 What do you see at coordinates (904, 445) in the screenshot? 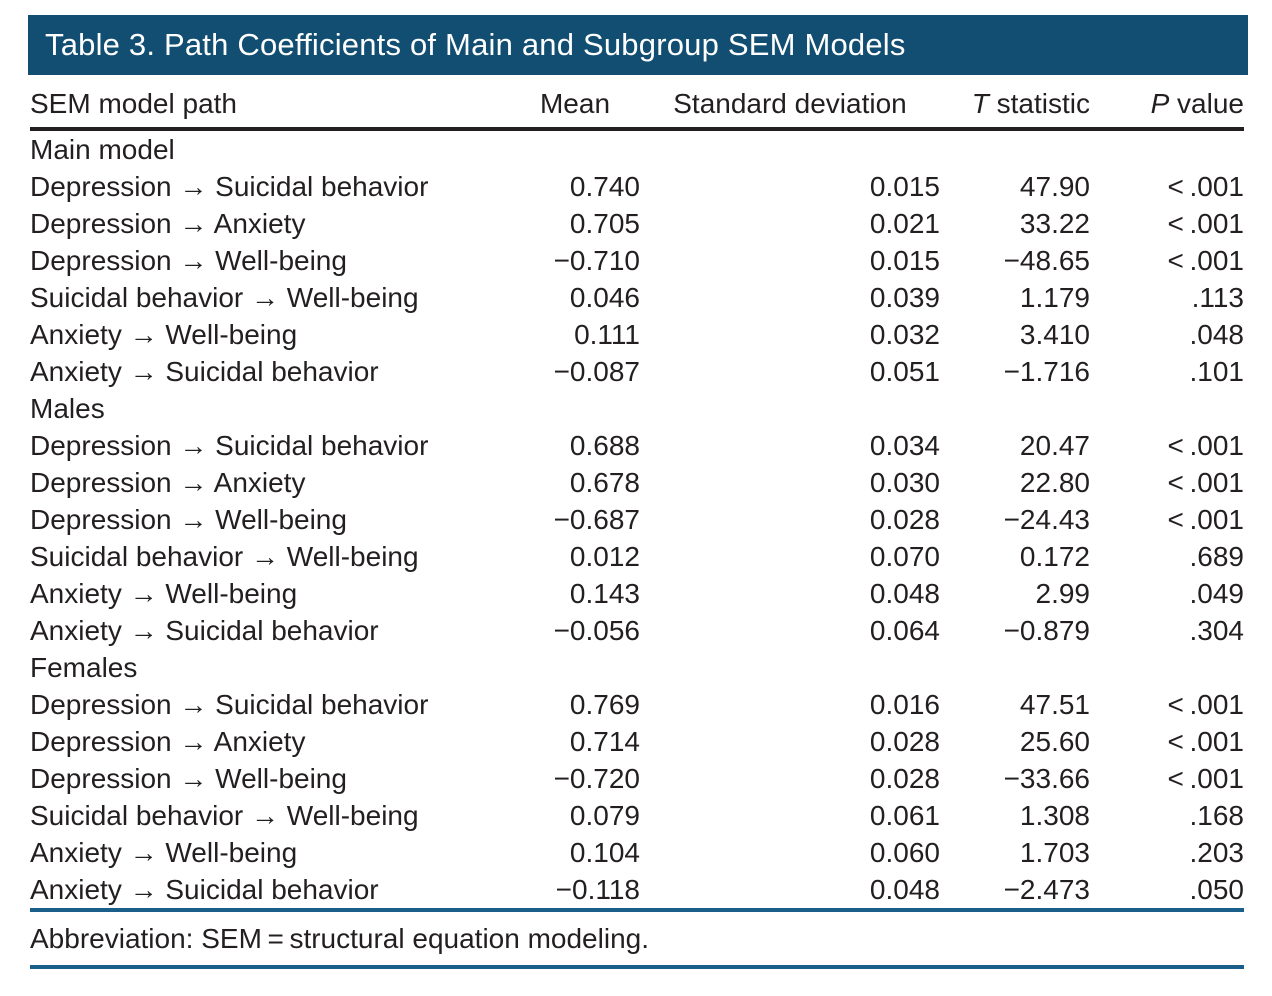
I see `standard-deviation-cell: 0.034` at bounding box center [904, 445].